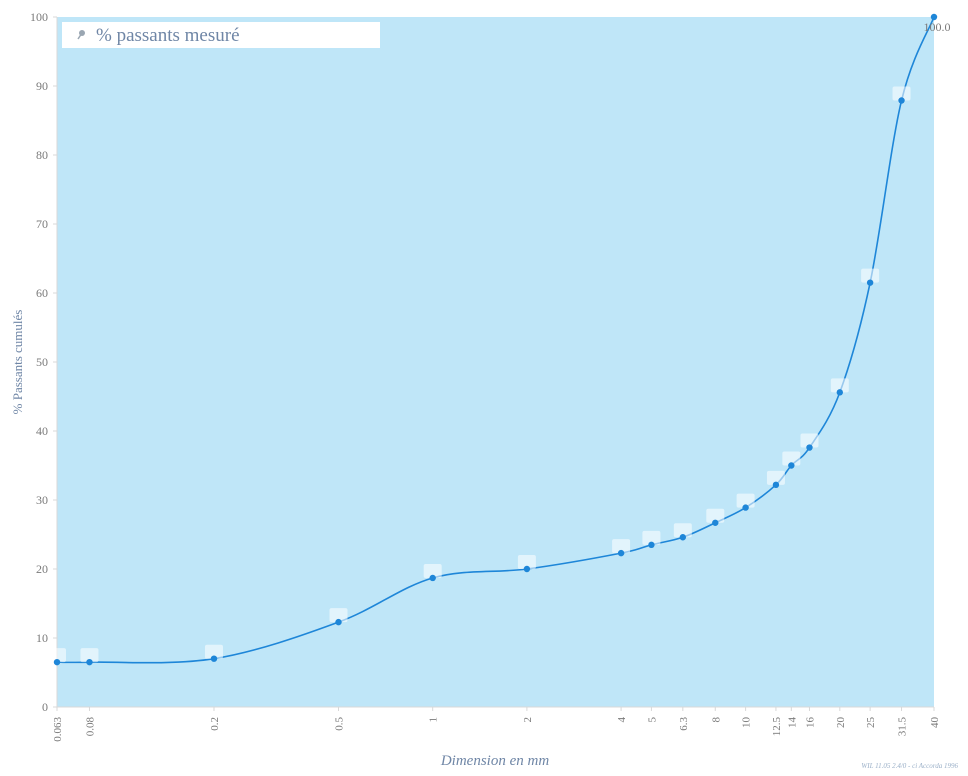  Describe the element at coordinates (935, 723) in the screenshot. I see `x-tick-label: 40` at that location.